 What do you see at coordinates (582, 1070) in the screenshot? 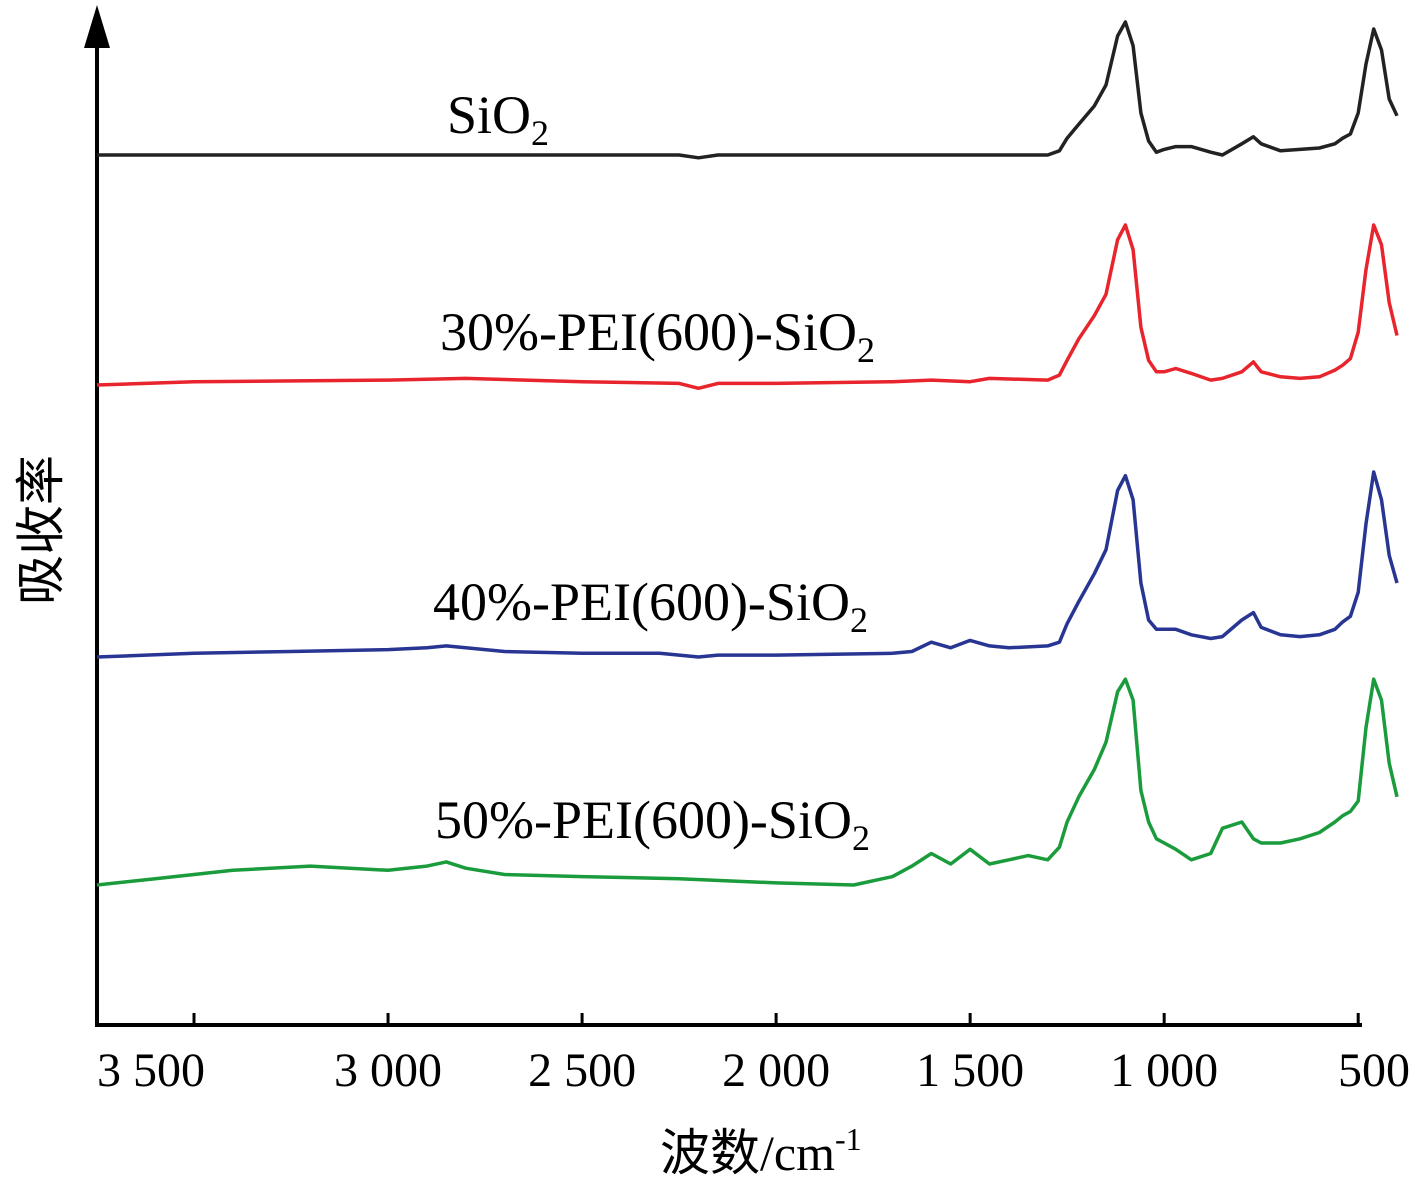
I see `x-tick-label: 2 500` at bounding box center [582, 1070].